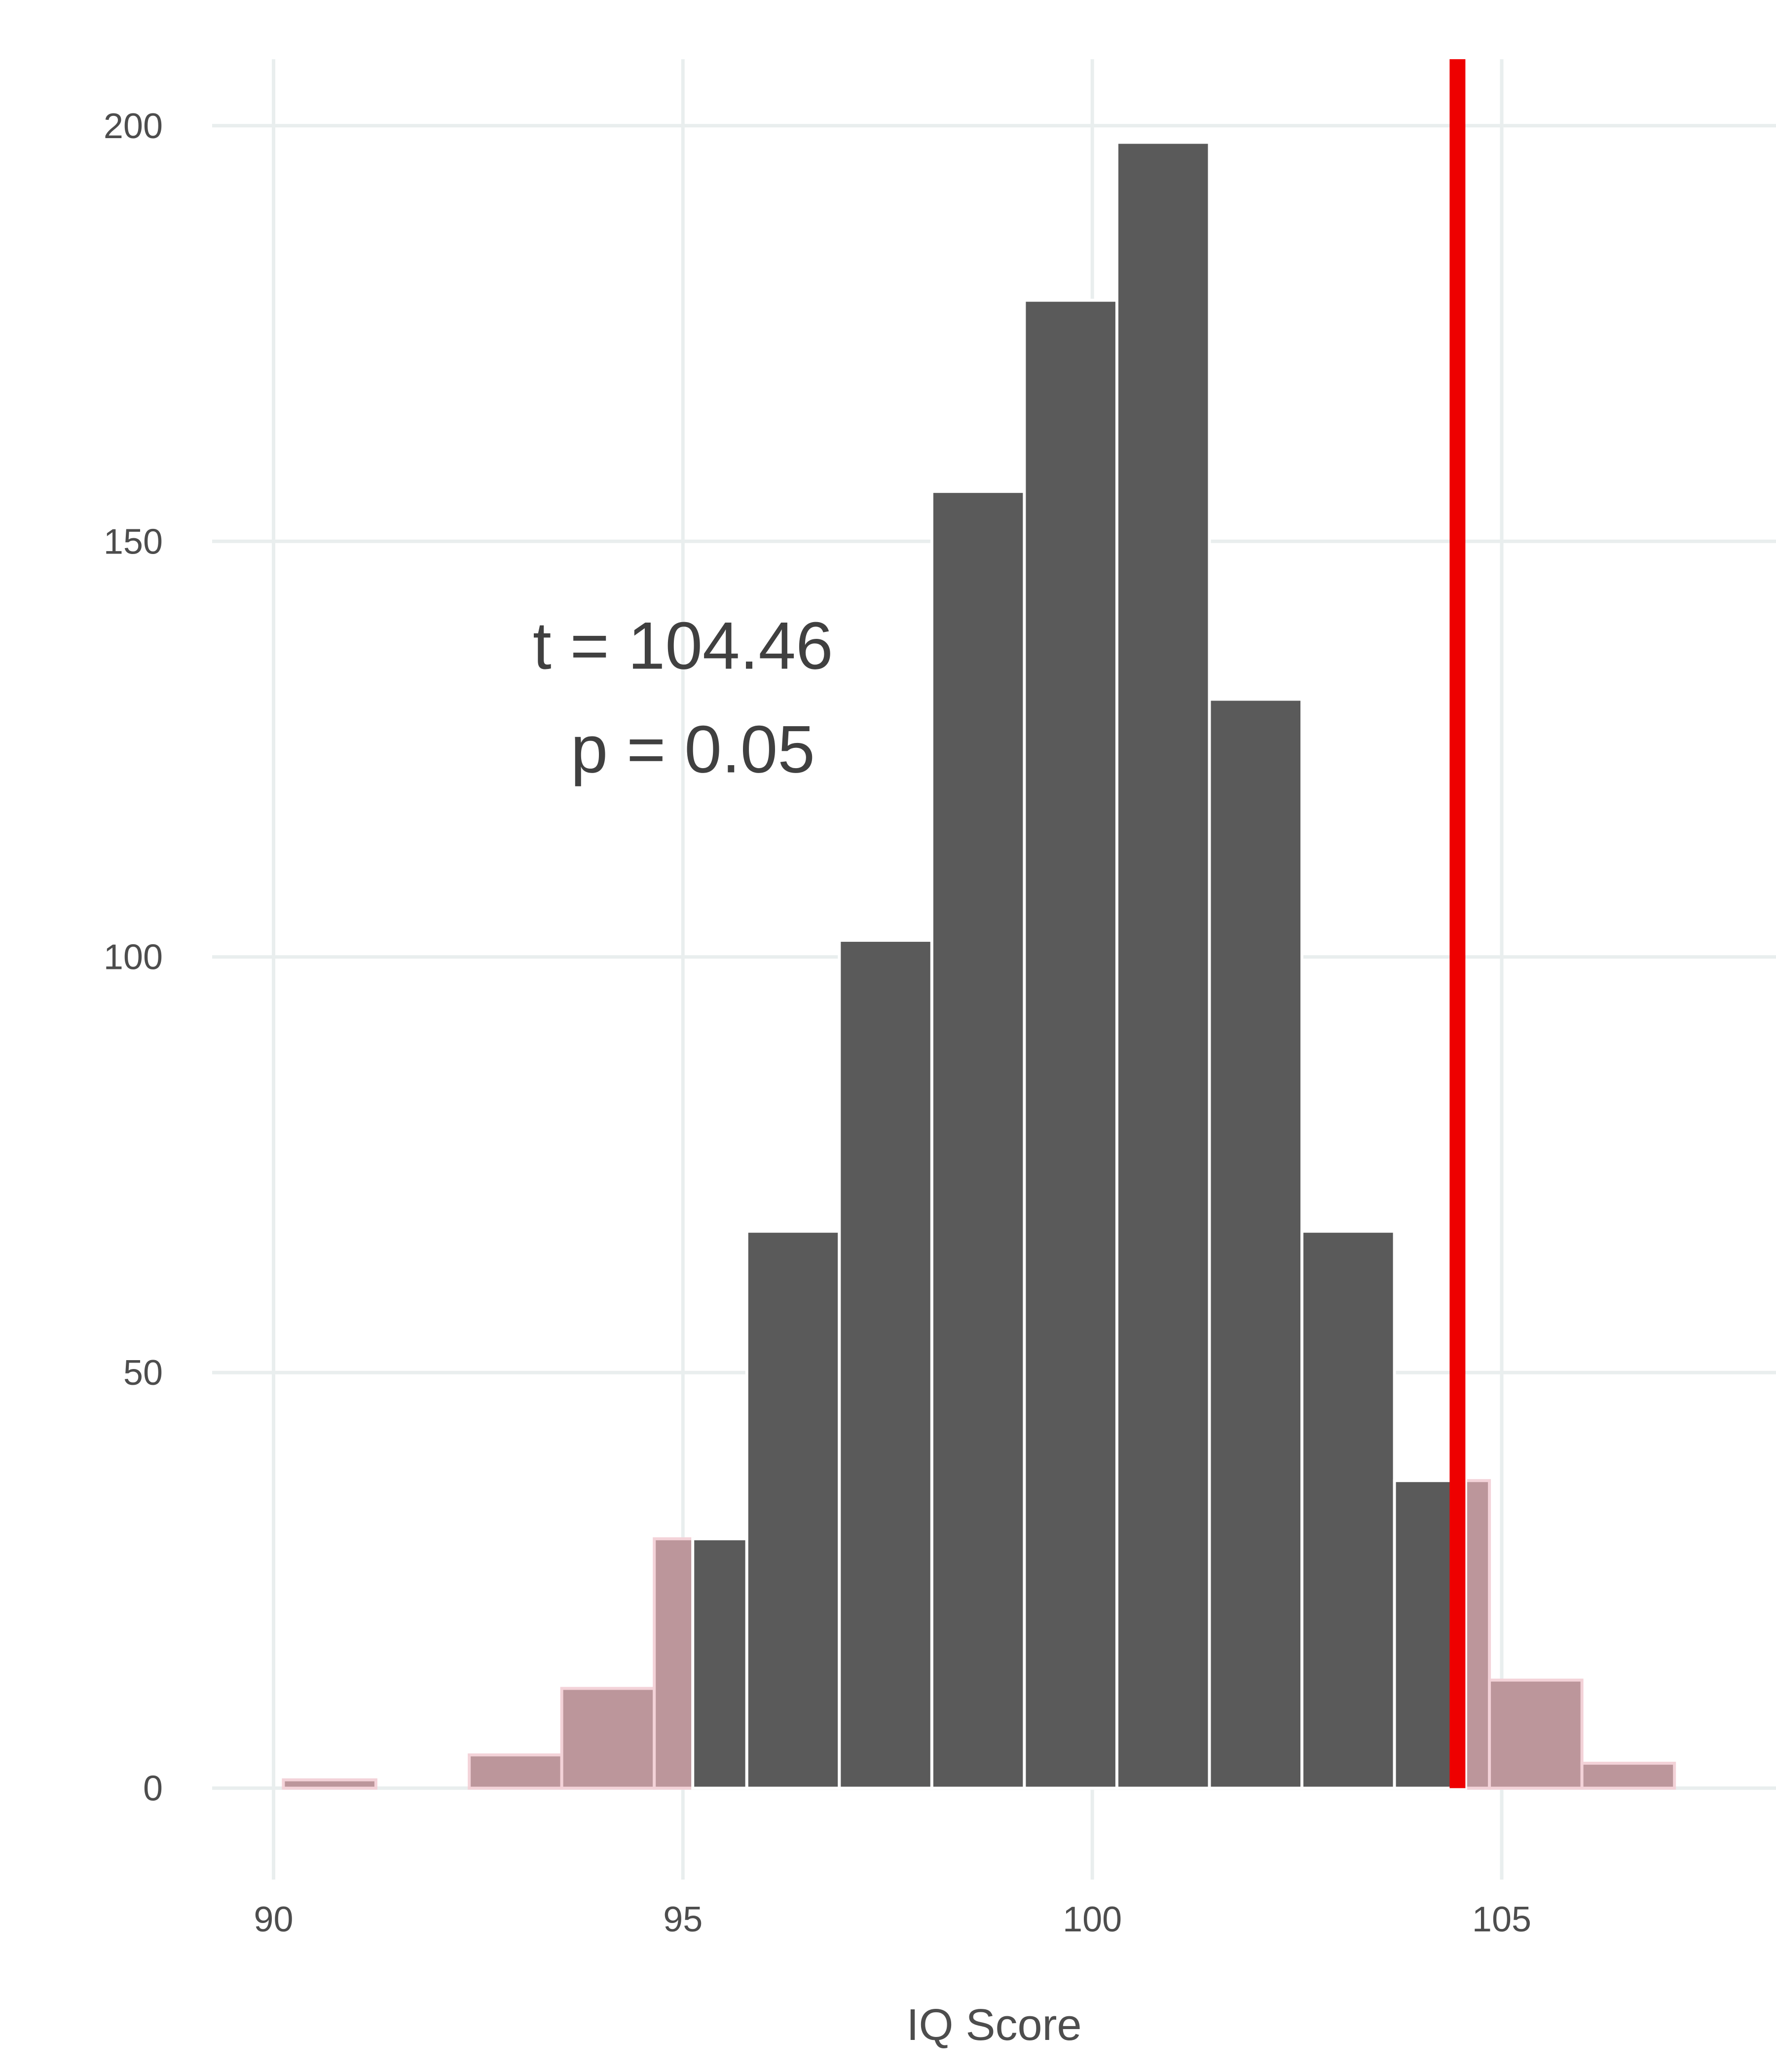 This screenshot has width=1776, height=2072. What do you see at coordinates (994, 2025) in the screenshot?
I see `x-axis-title: IQ Score` at bounding box center [994, 2025].